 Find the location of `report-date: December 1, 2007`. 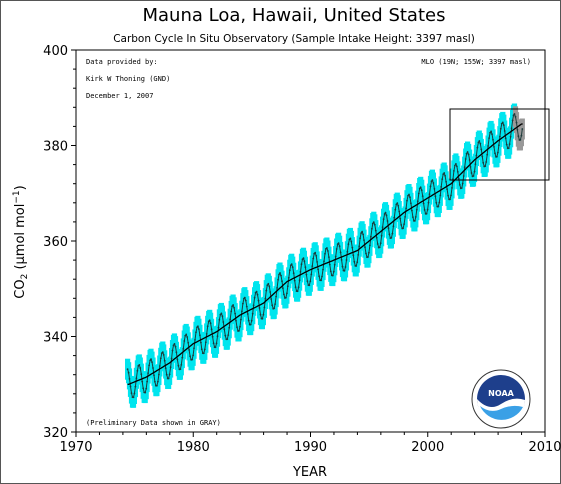

report-date: December 1, 2007 is located at coordinates (119, 96).